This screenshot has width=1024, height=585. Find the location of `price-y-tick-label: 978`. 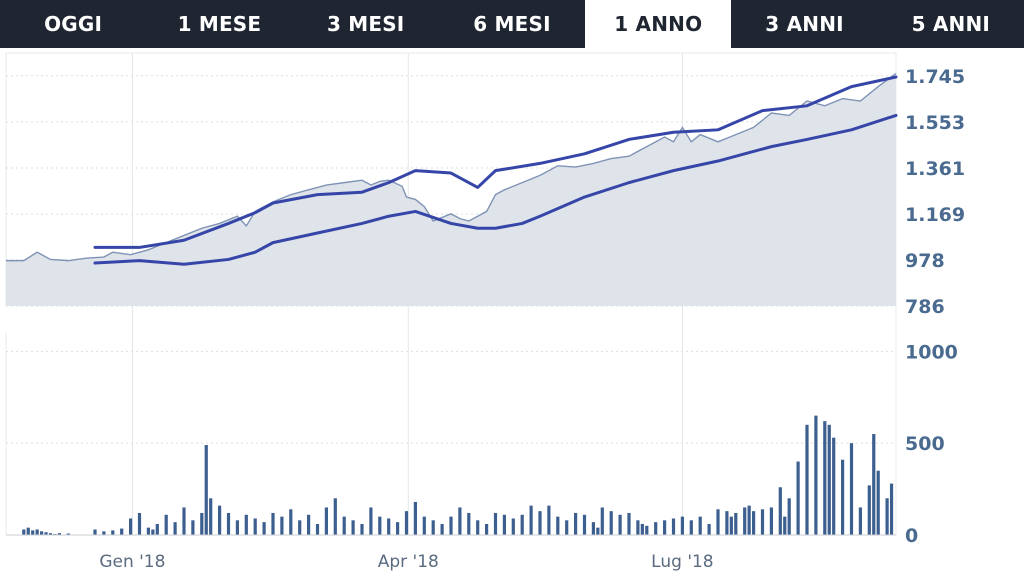

price-y-tick-label: 978 is located at coordinates (925, 261).